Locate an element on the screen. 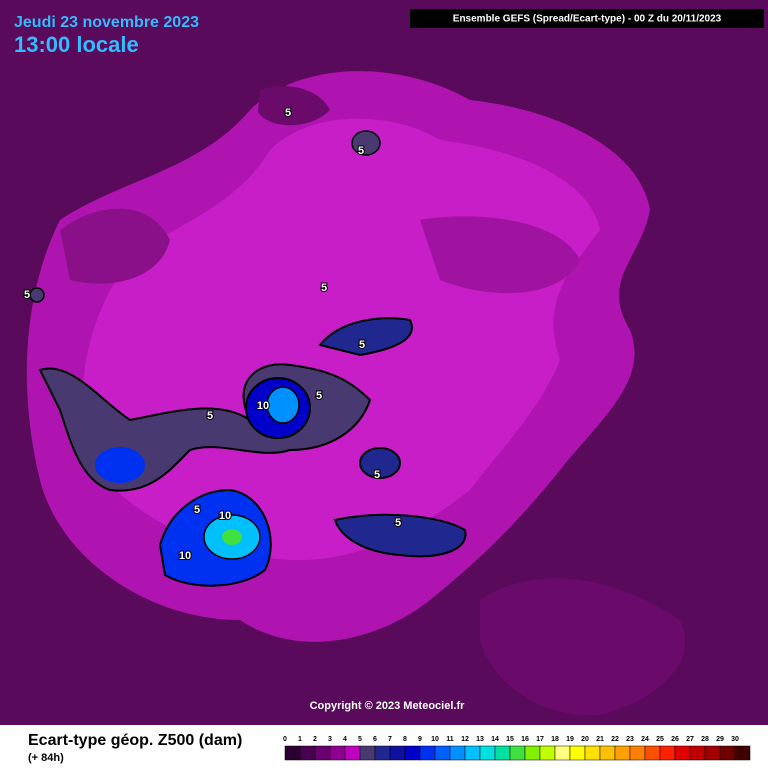 Image resolution: width=768 pixels, height=773 pixels. colorbar-label: 16 is located at coordinates (525, 739).